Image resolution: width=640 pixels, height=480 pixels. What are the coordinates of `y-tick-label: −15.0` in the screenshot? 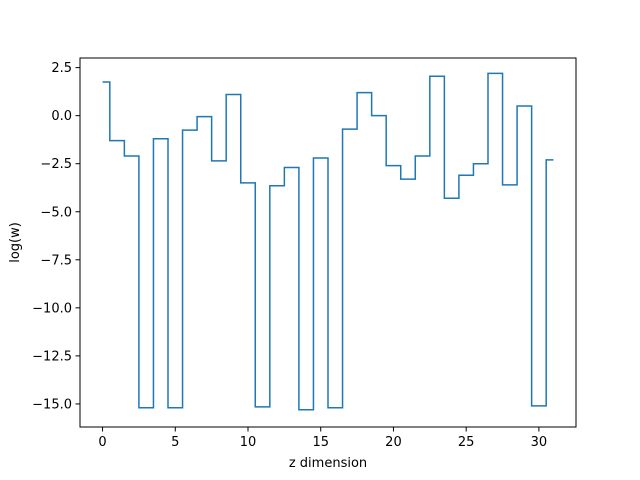 It's located at (52, 404).